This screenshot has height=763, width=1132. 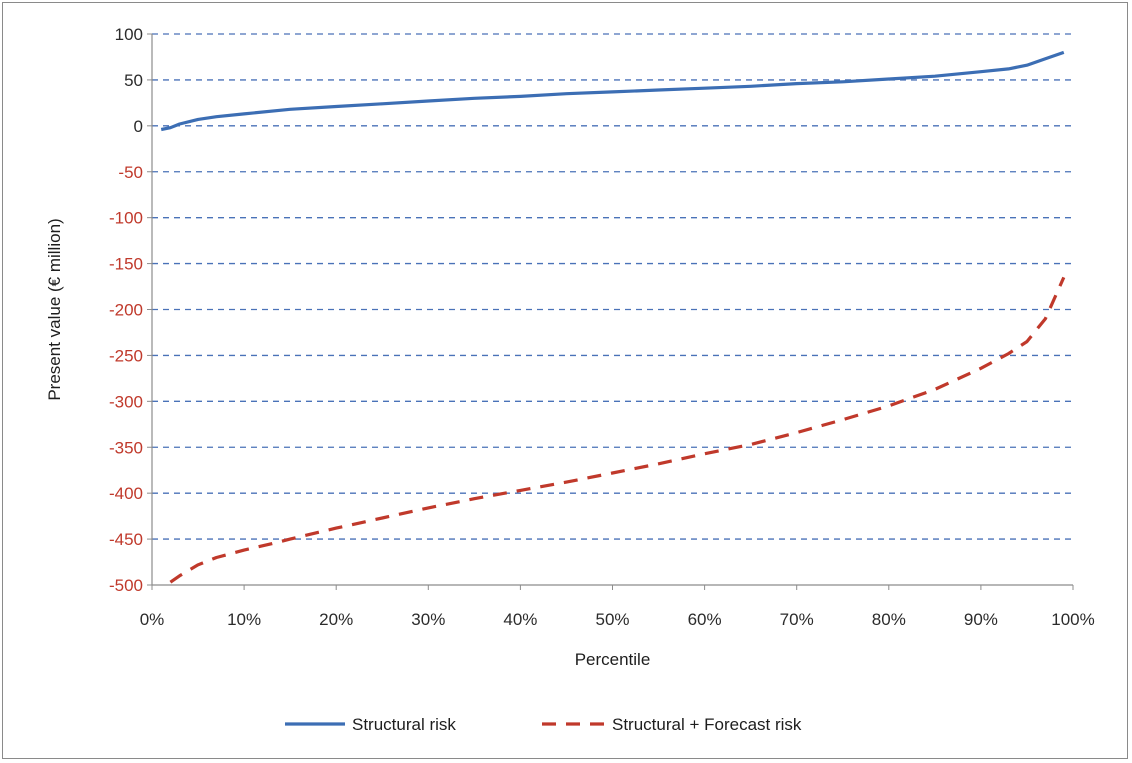 I want to click on legend-label-structural-forecast-risk: Structural + Forecast risk, so click(x=707, y=724).